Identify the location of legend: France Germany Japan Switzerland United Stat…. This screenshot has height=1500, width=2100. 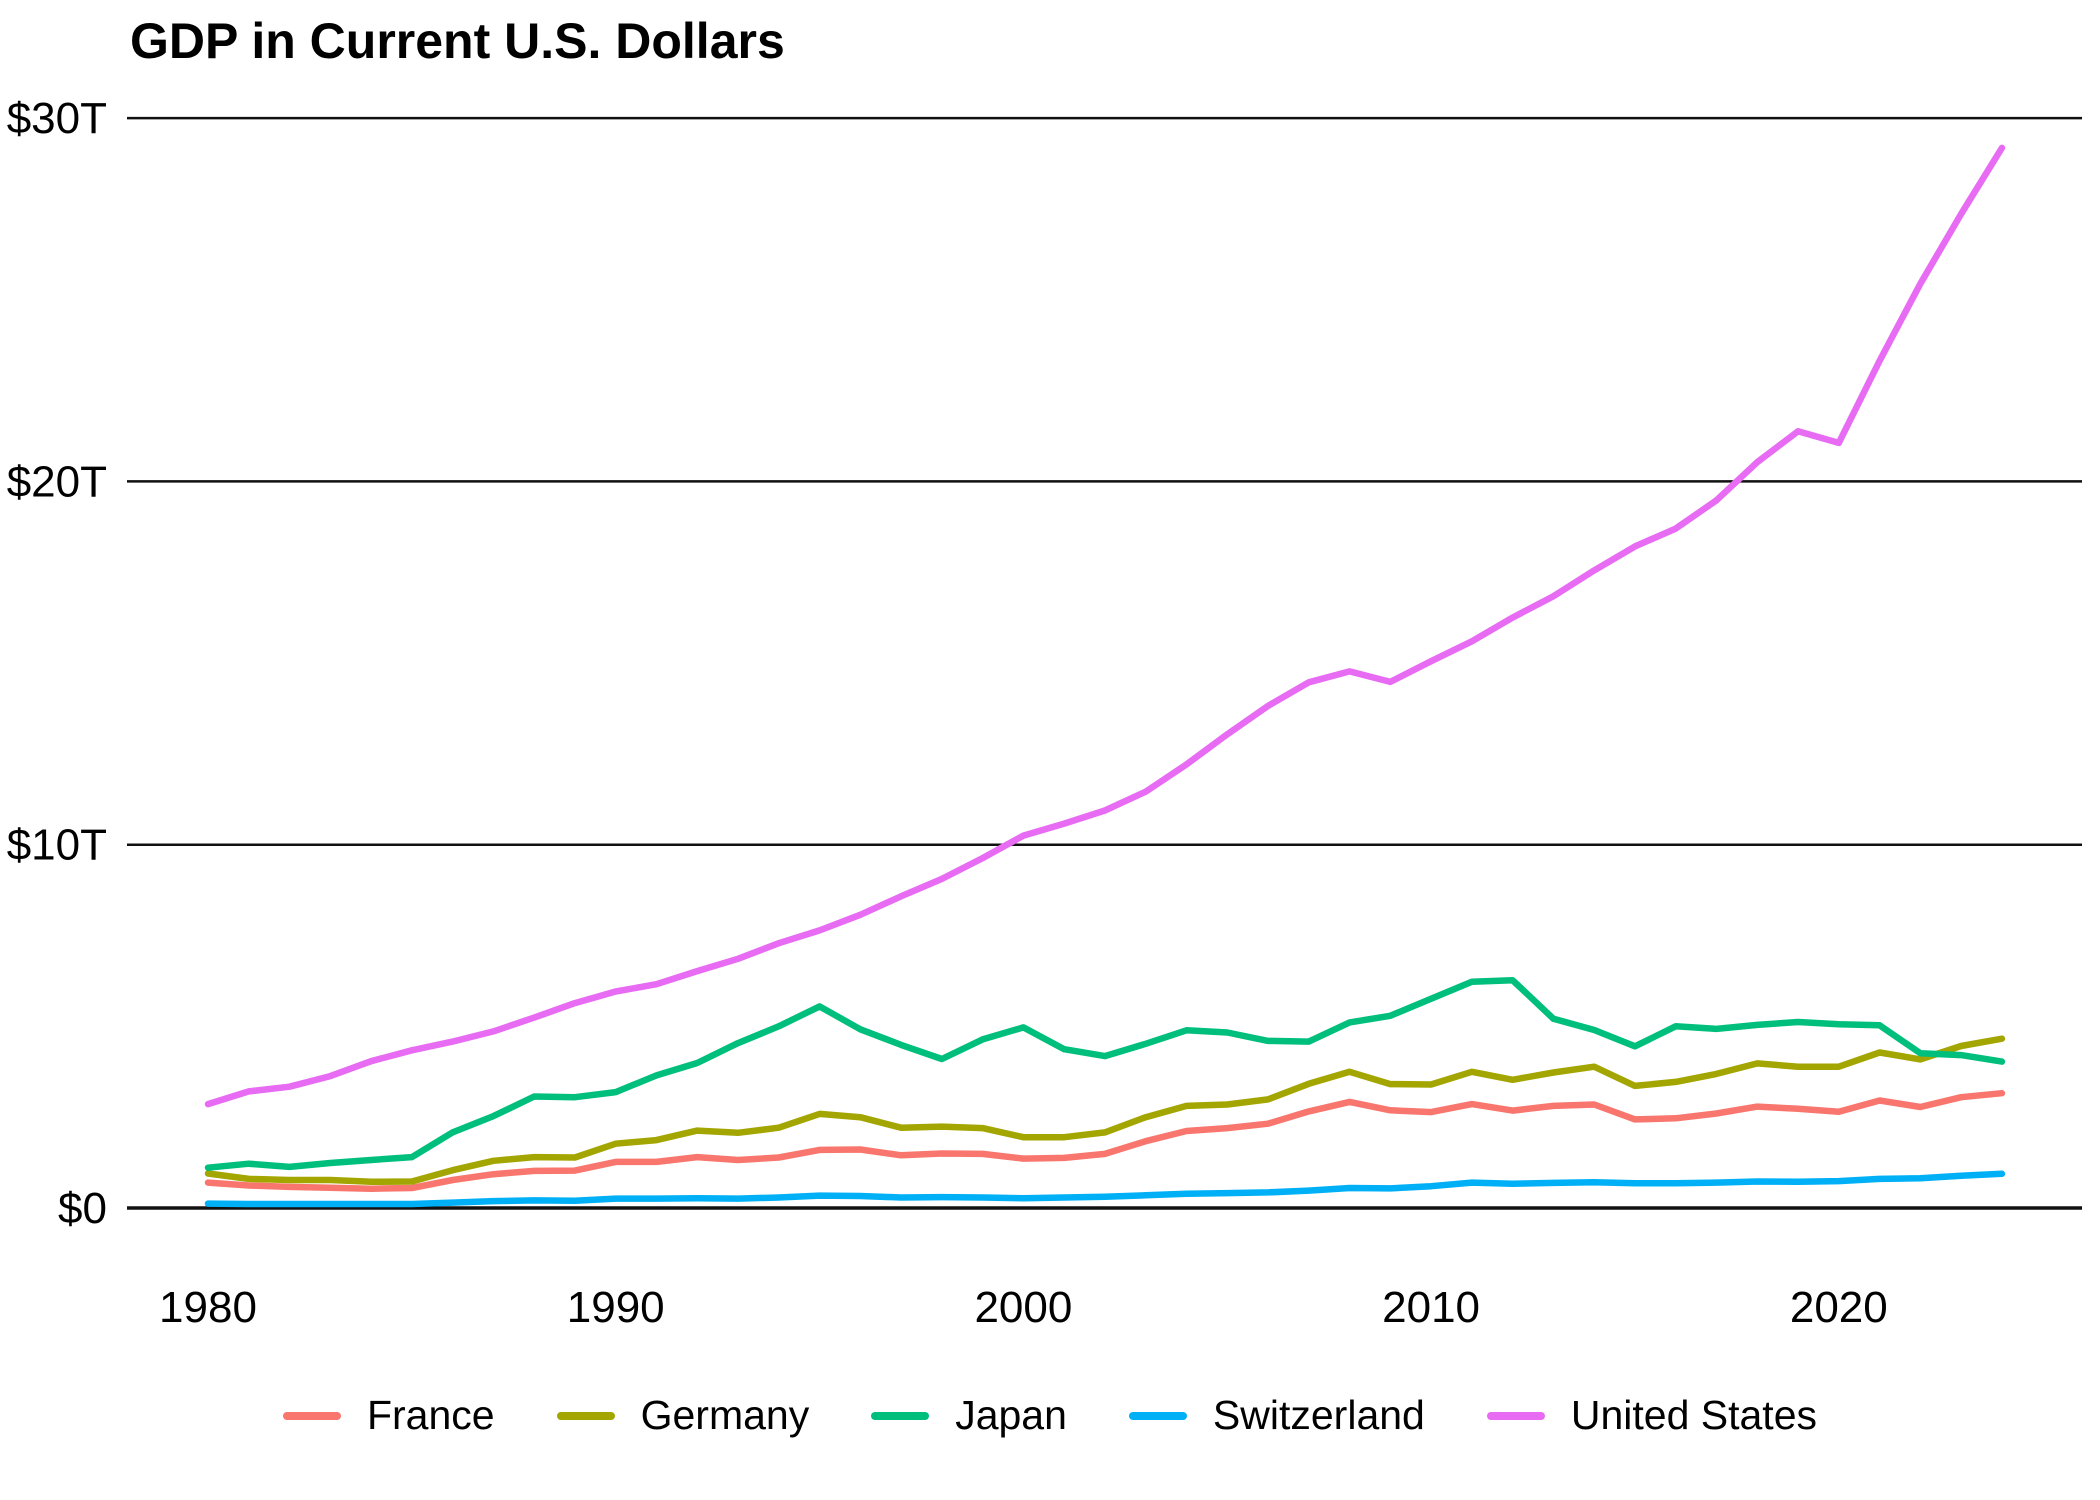
(1050, 1415).